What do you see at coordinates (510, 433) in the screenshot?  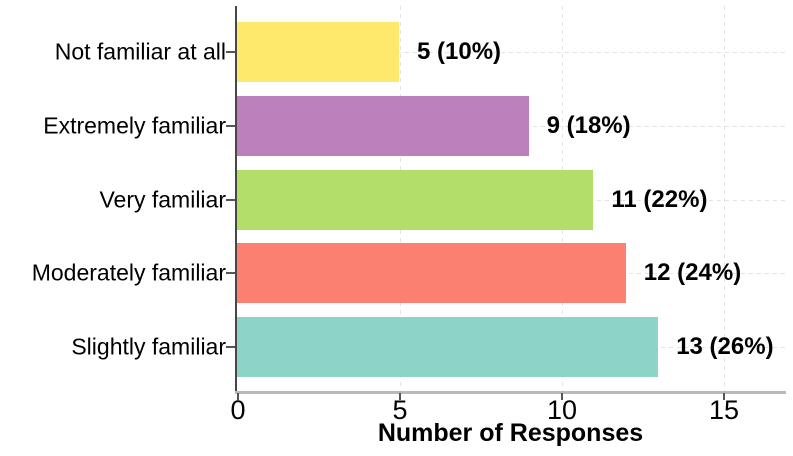 I see `x-axis-title: Number of Responses` at bounding box center [510, 433].